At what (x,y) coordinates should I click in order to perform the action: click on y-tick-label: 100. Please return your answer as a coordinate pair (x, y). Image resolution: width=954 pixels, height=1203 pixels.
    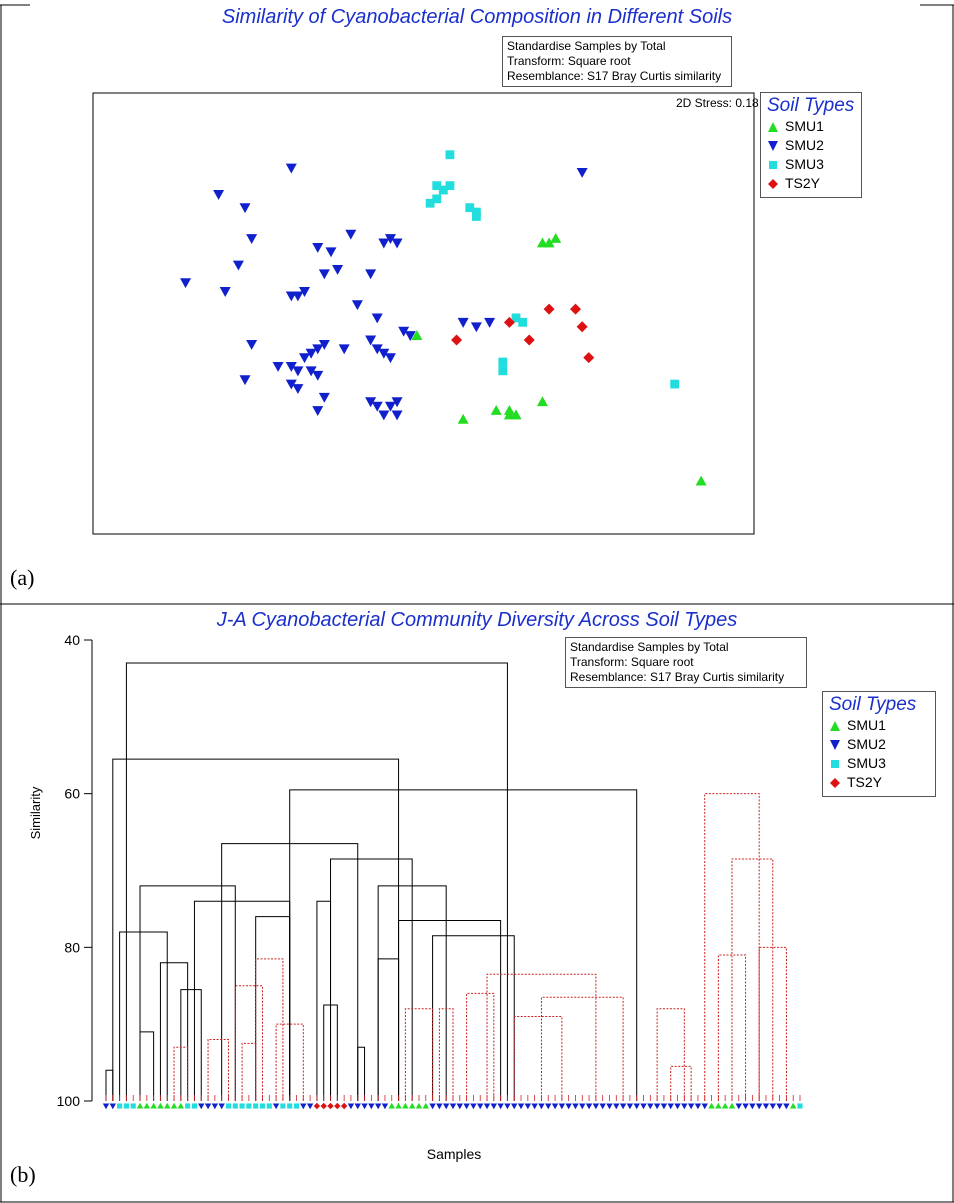
    Looking at the image, I should click on (69, 1101).